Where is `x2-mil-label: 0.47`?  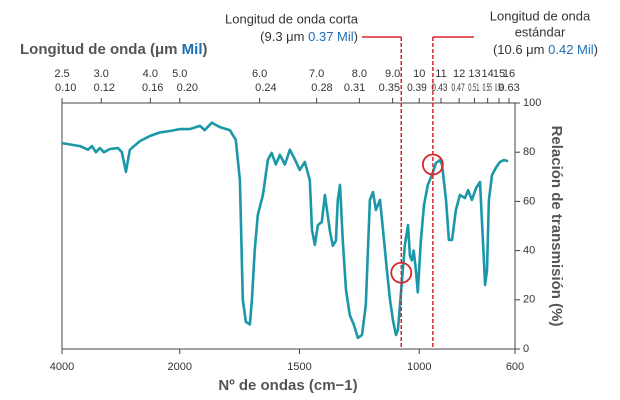
x2-mil-label: 0.47 is located at coordinates (457, 88).